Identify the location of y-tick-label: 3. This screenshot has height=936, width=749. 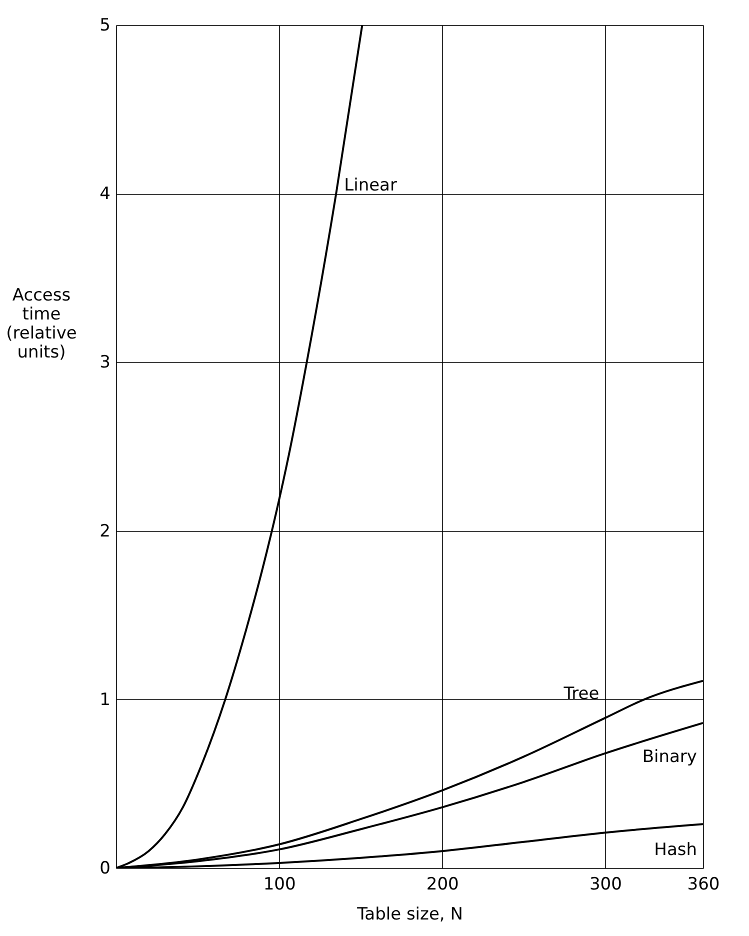
(105, 362).